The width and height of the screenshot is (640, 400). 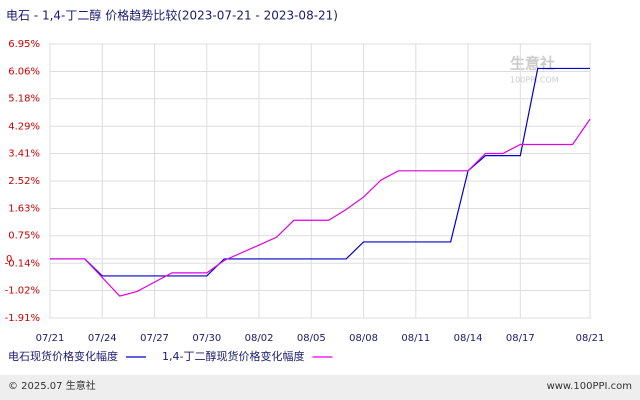 What do you see at coordinates (206, 338) in the screenshot?
I see `x-tick-label: 07/30` at bounding box center [206, 338].